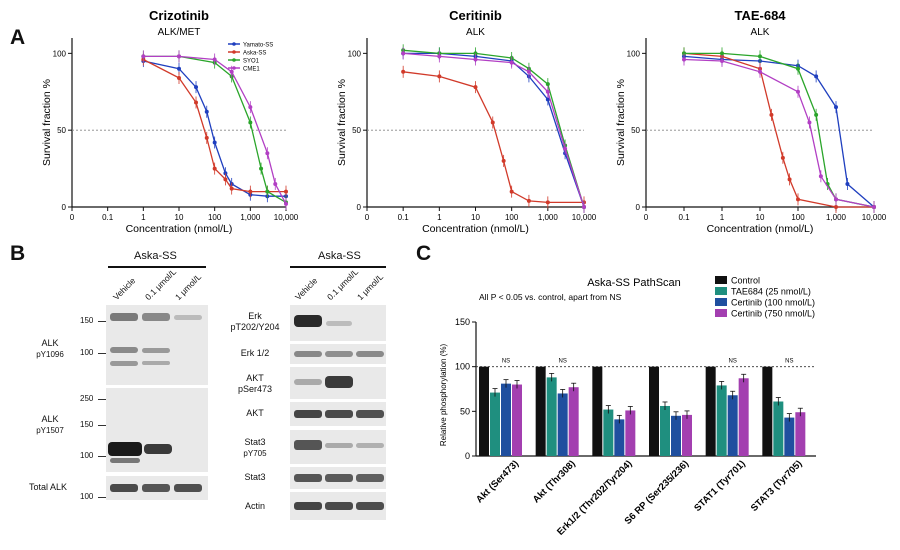 The width and height of the screenshot is (900, 550). Describe the element at coordinates (155, 256) in the screenshot. I see `blot-left-cell-line: Aska-SS` at that location.